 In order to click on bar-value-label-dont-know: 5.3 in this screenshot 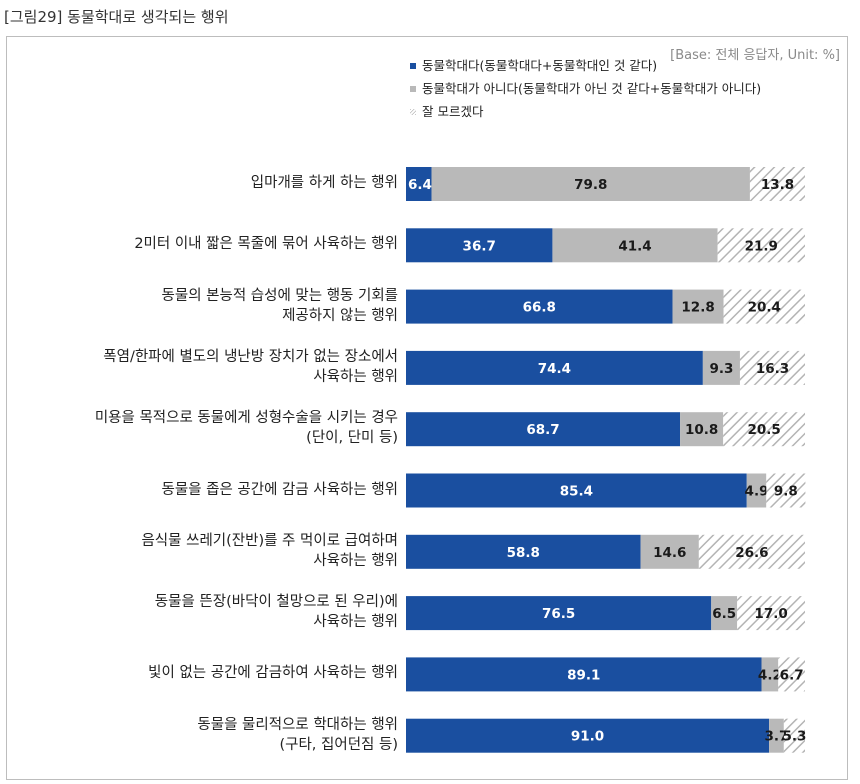, I will do `click(794, 737)`.